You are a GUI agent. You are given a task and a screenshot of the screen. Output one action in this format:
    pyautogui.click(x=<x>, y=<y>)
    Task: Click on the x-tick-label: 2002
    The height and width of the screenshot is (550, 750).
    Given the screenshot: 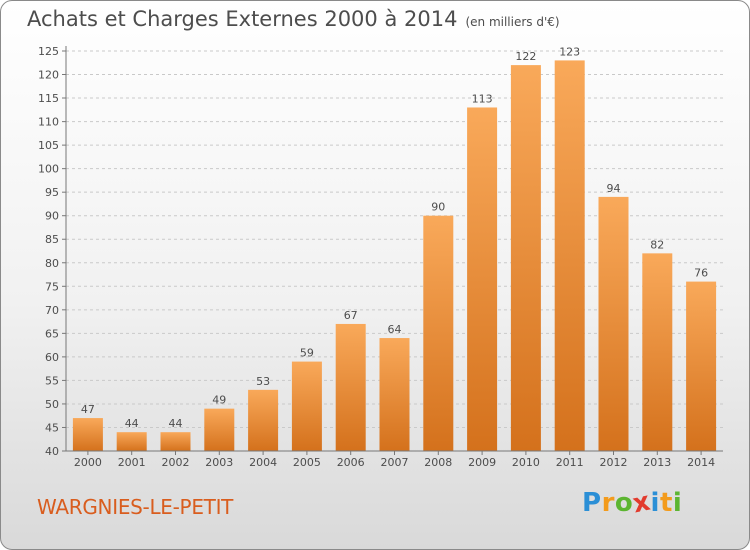 What is the action you would take?
    pyautogui.click(x=176, y=462)
    